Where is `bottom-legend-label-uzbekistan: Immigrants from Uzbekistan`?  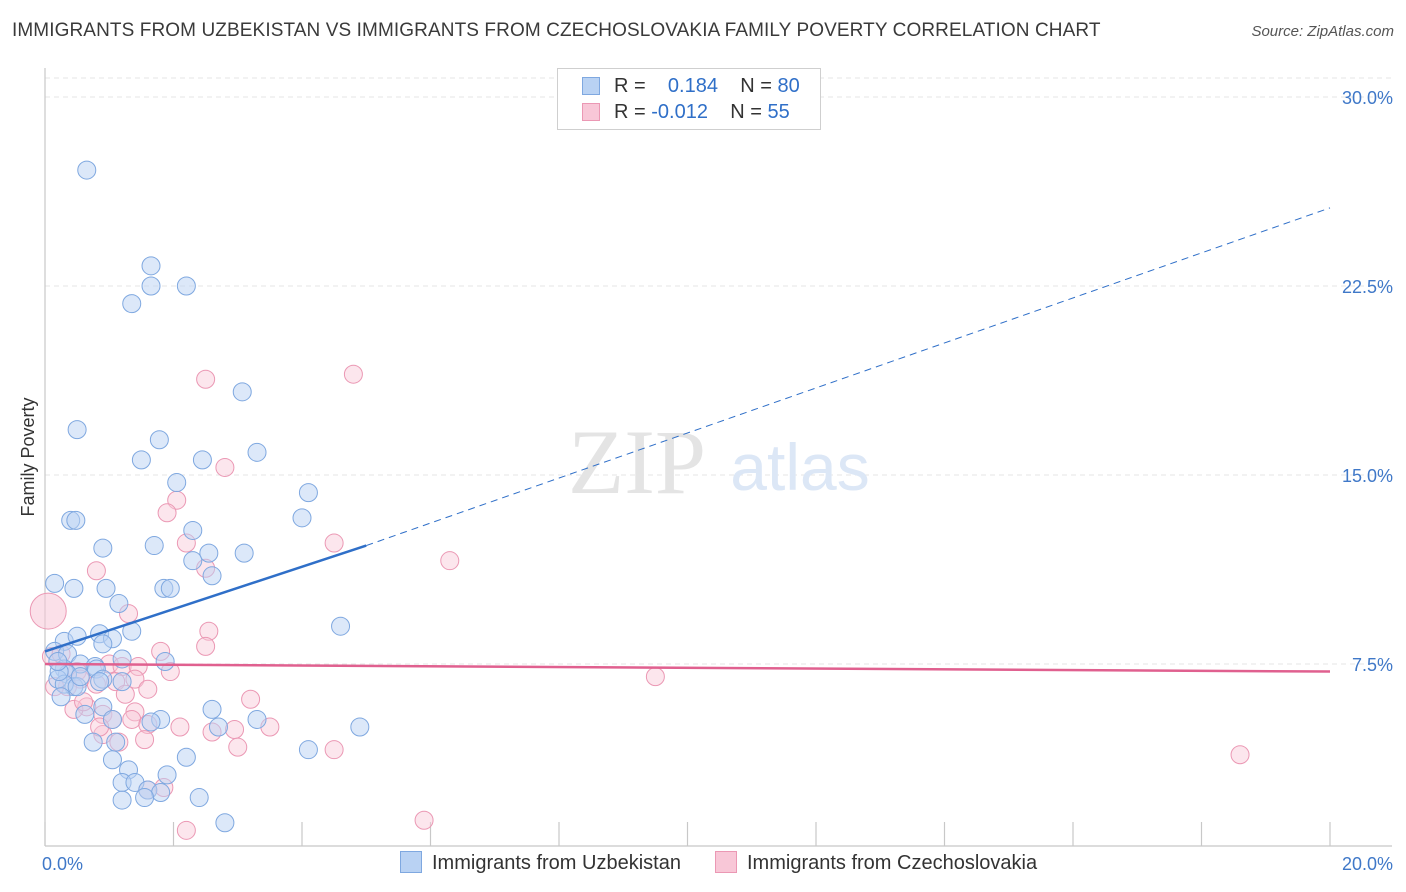
bottom-legend-label-uzbekistan: Immigrants from Uzbekistan is located at coordinates (556, 863).